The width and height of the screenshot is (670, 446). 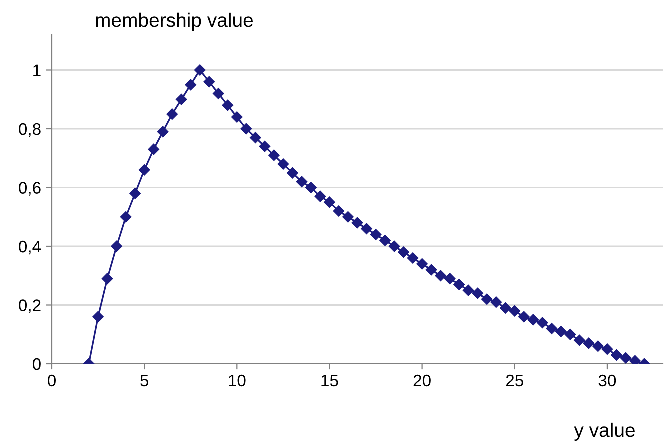 What do you see at coordinates (37, 70) in the screenshot?
I see `y-tick-label: 1` at bounding box center [37, 70].